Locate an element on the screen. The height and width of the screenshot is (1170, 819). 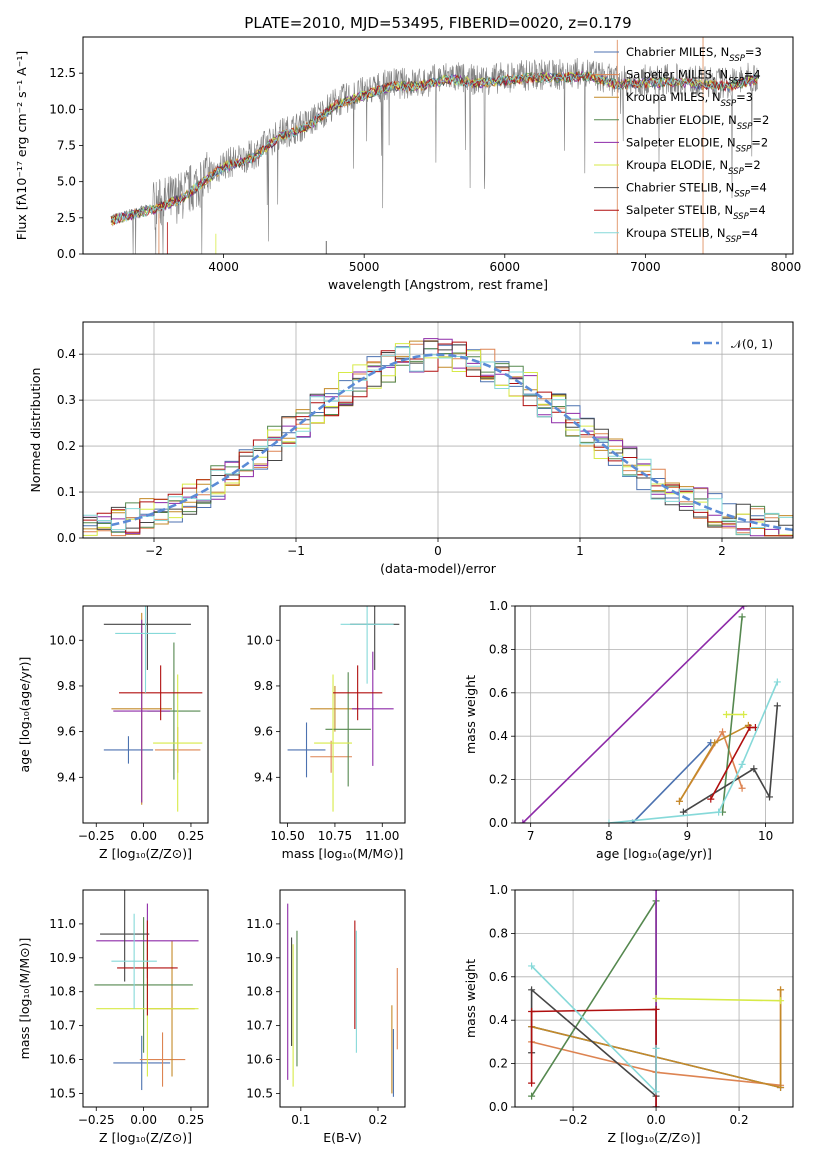
y-axis-label: Normed distribution is located at coordinates (35, 430).